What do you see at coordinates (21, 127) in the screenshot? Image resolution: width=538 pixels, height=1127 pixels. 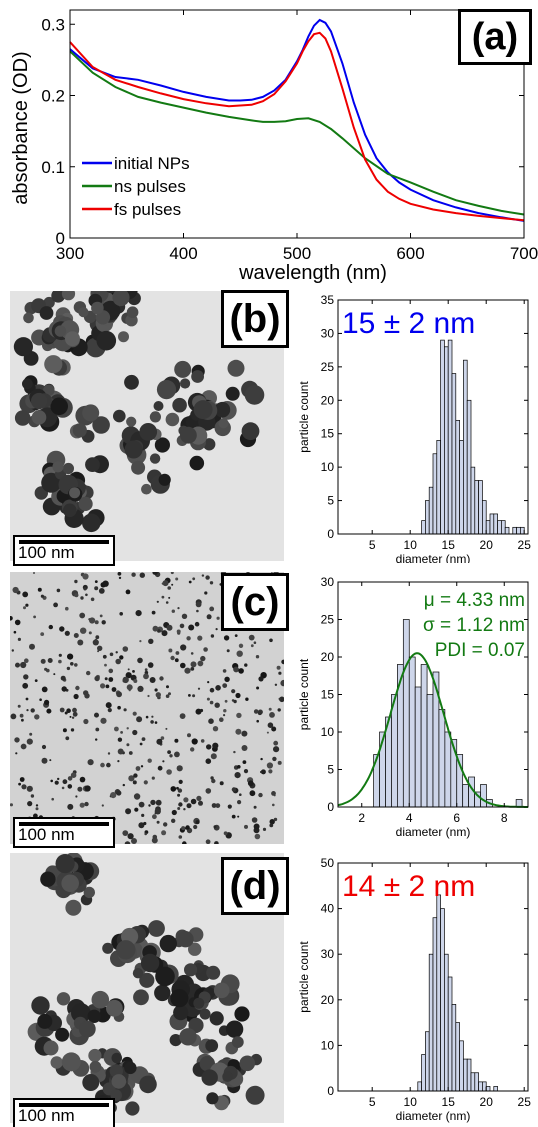 I see `y-axis-label: absorbance (OD)` at bounding box center [21, 127].